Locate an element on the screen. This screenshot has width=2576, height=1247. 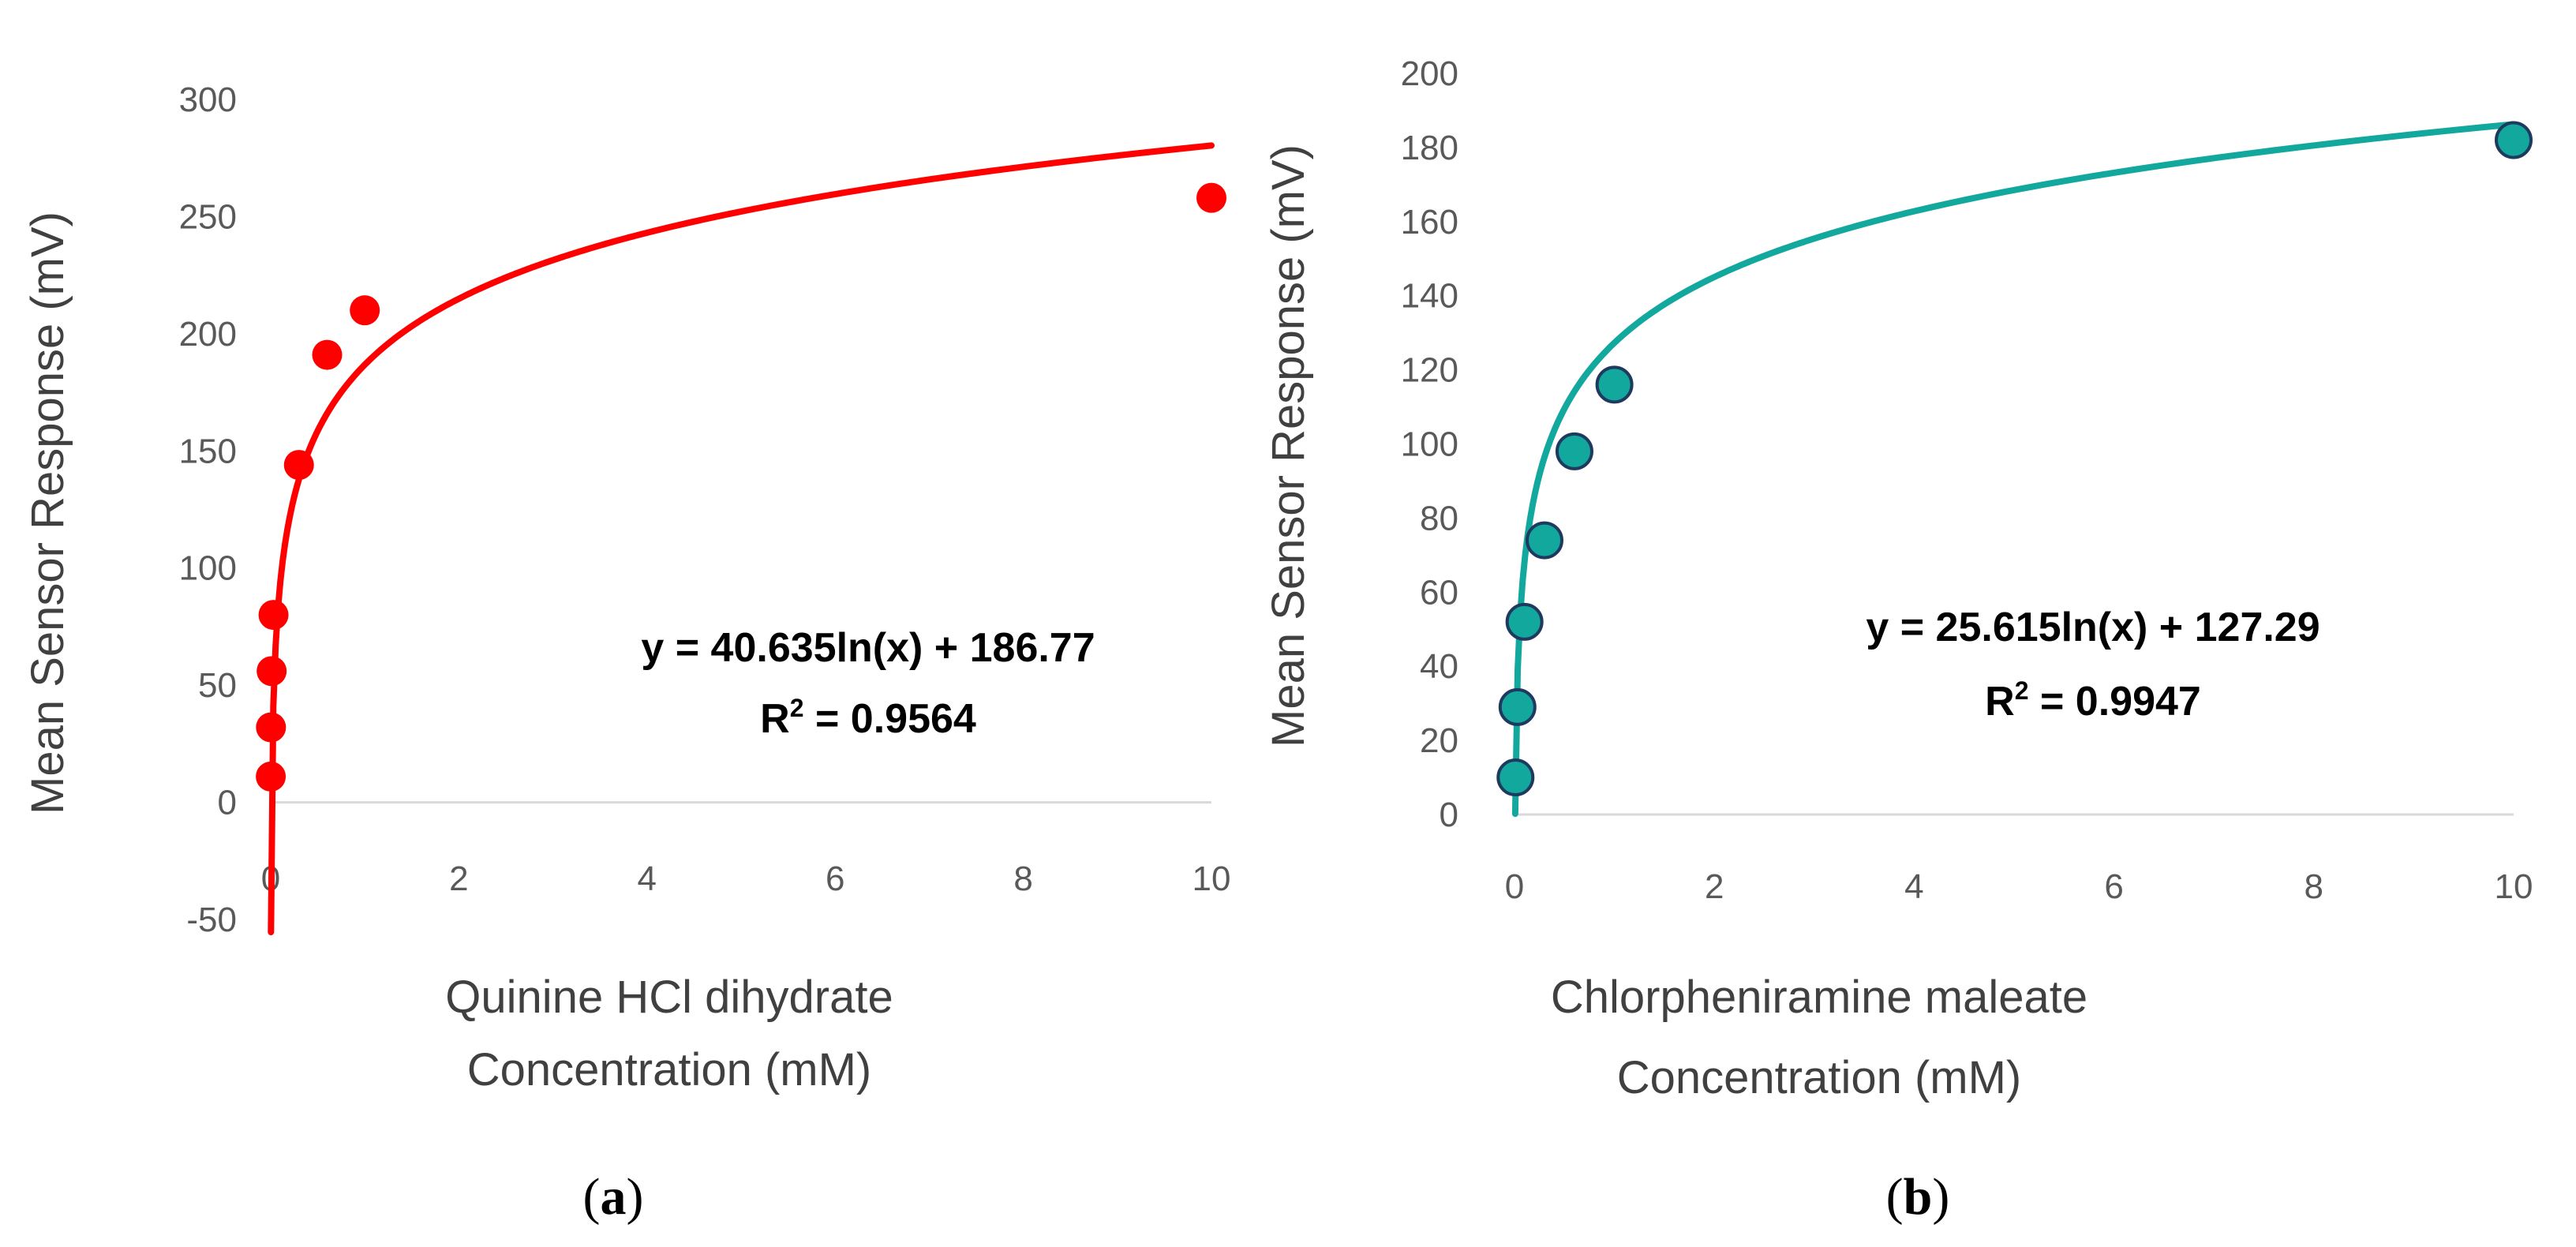
b-y-tick-labels: 0 20 40 60 80 100 120 140 160 180 200 is located at coordinates (1429, 444).